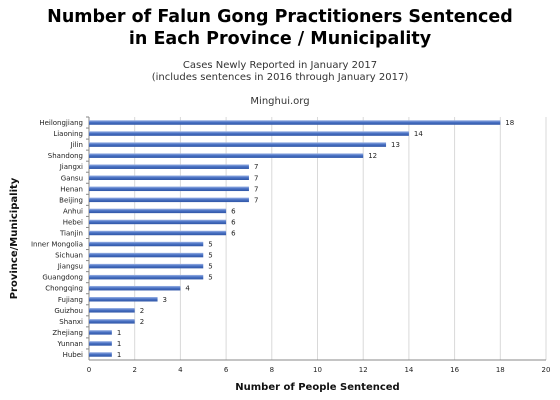 The height and width of the screenshot is (400, 560). I want to click on chart-subtitle-line-1: Cases Newly Reported in January 2017, so click(280, 65).